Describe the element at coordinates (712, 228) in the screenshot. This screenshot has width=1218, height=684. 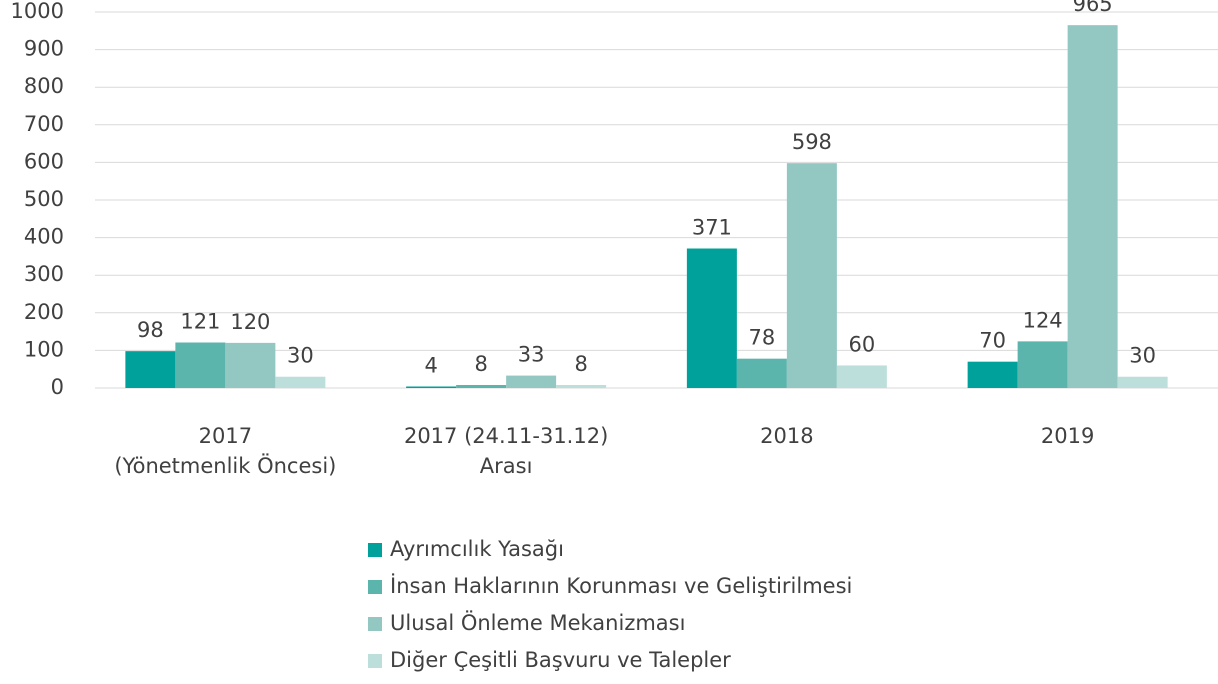
I see `data-label: 371` at that location.